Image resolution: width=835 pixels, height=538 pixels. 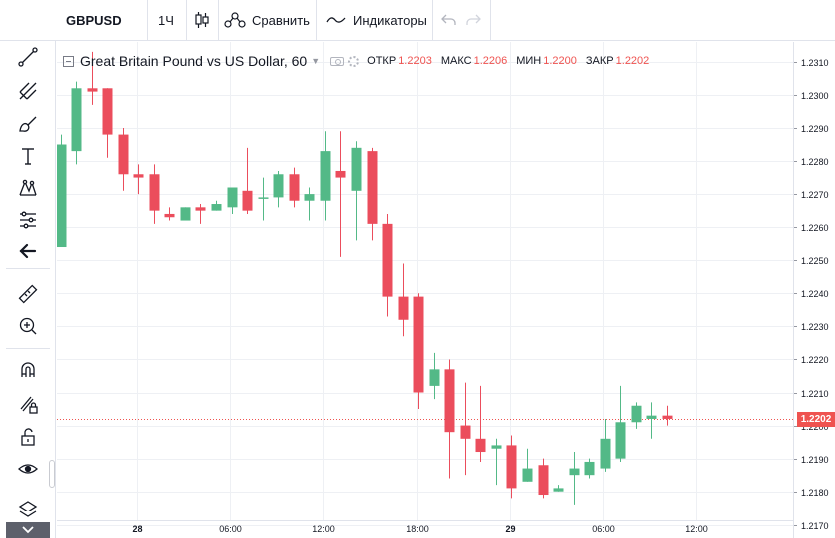 I want to click on gear-icon, so click(x=354, y=61).